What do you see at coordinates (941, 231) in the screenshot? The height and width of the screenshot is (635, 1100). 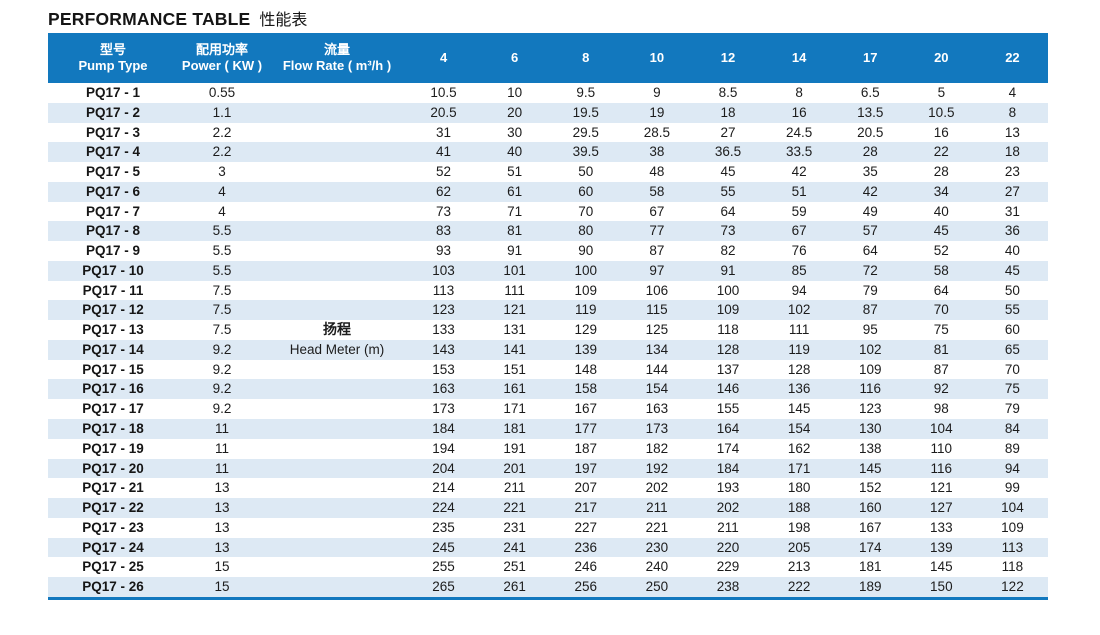 I see `head-value-cell-flow-20: 45` at bounding box center [941, 231].